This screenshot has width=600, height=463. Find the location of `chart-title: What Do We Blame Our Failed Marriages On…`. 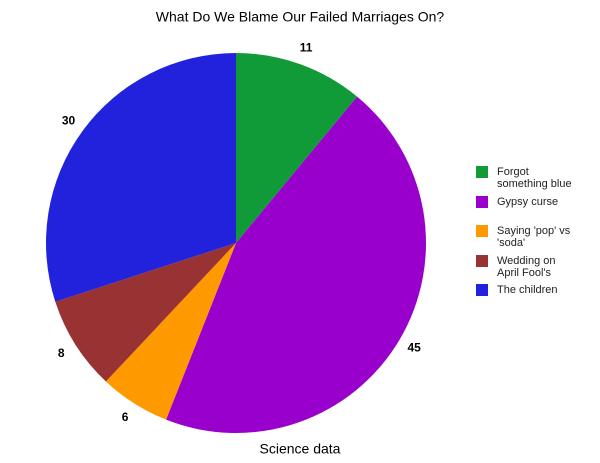

chart-title: What Do We Blame Our Failed Marriages On… is located at coordinates (300, 17).